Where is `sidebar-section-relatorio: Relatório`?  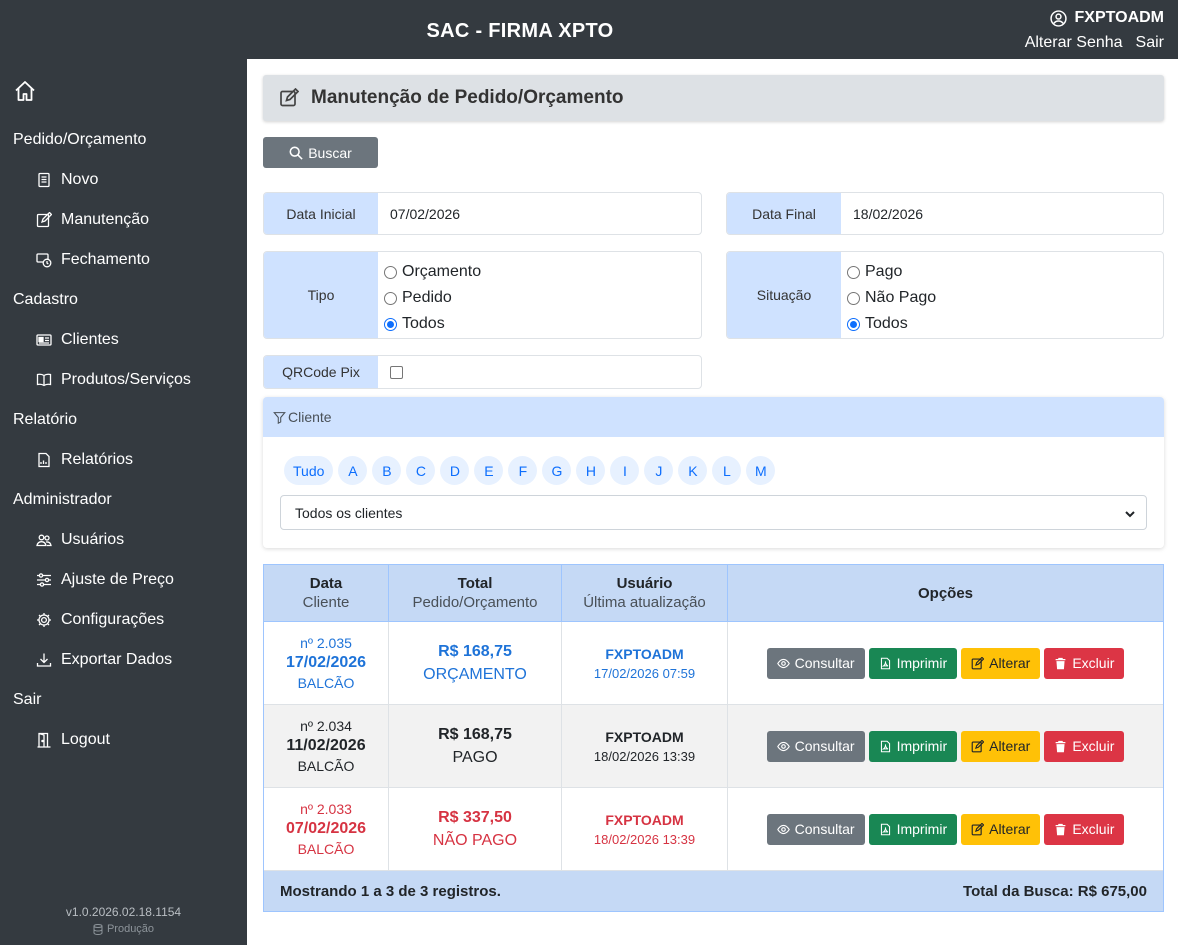 sidebar-section-relatorio: Relatório is located at coordinates (45, 419).